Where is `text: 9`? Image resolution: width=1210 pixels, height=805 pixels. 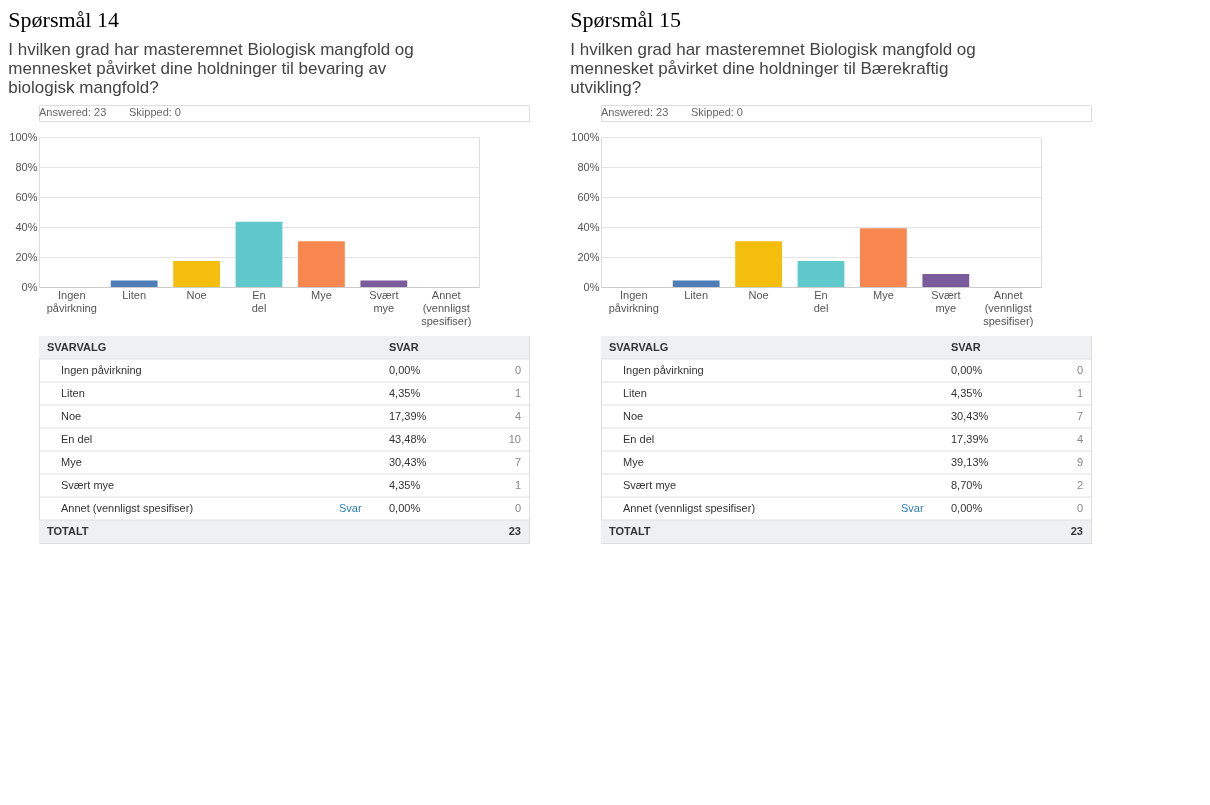 text: 9 is located at coordinates (1079, 461).